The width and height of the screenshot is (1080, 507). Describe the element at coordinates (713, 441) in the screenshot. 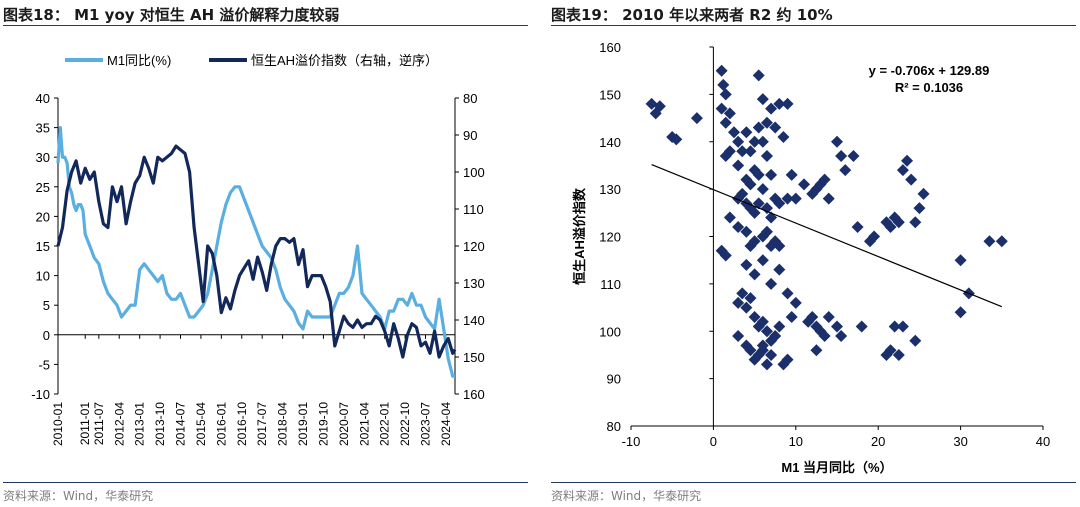

I see `x-tick-label: 0` at that location.